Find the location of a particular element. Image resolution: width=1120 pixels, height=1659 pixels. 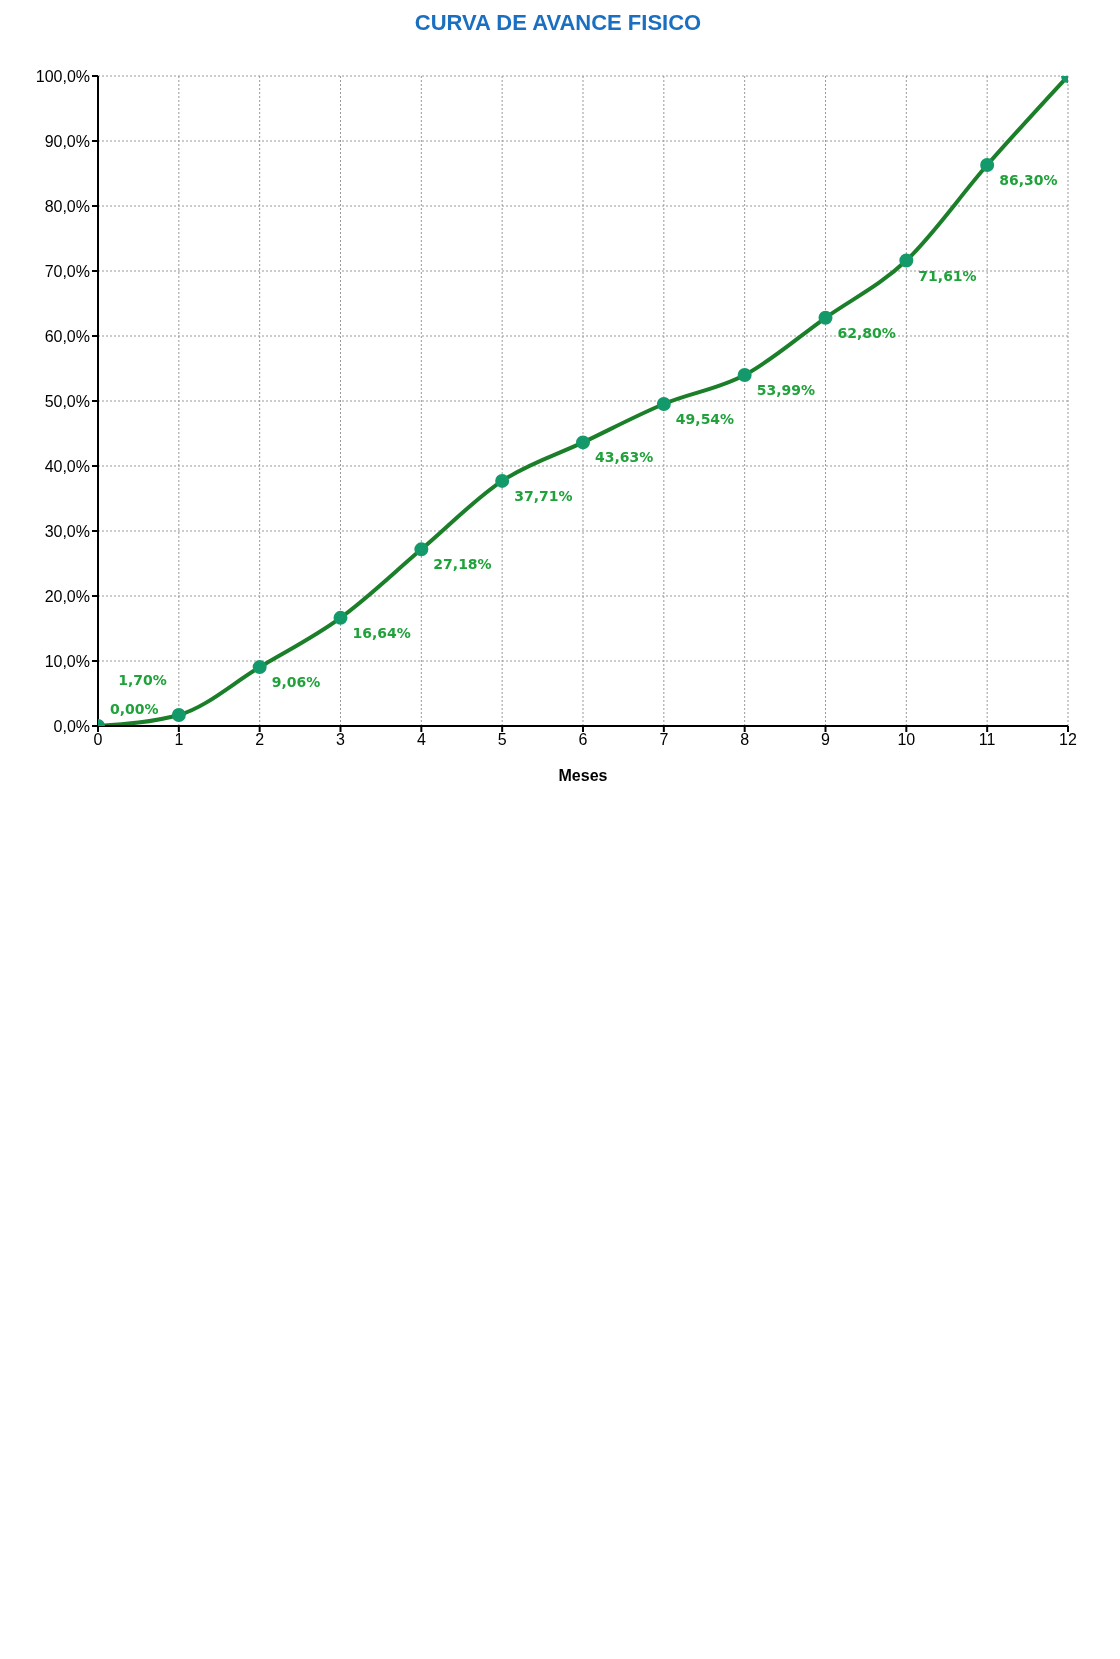

y-tick-label: 30,0% is located at coordinates (67, 531).